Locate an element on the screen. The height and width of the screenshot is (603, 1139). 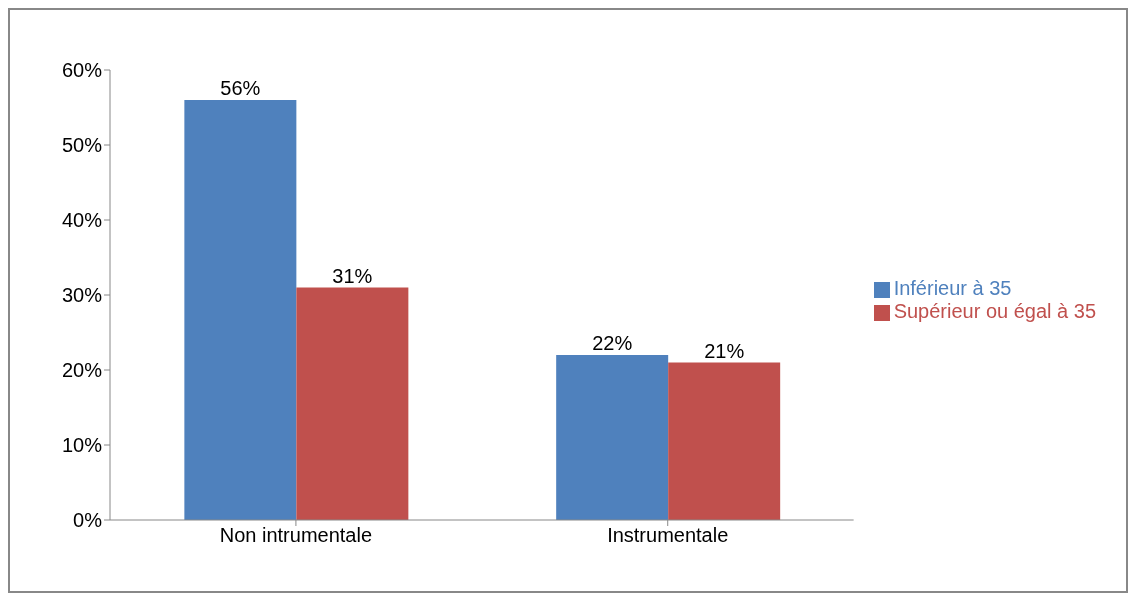
data-label: 31% is located at coordinates (352, 275).